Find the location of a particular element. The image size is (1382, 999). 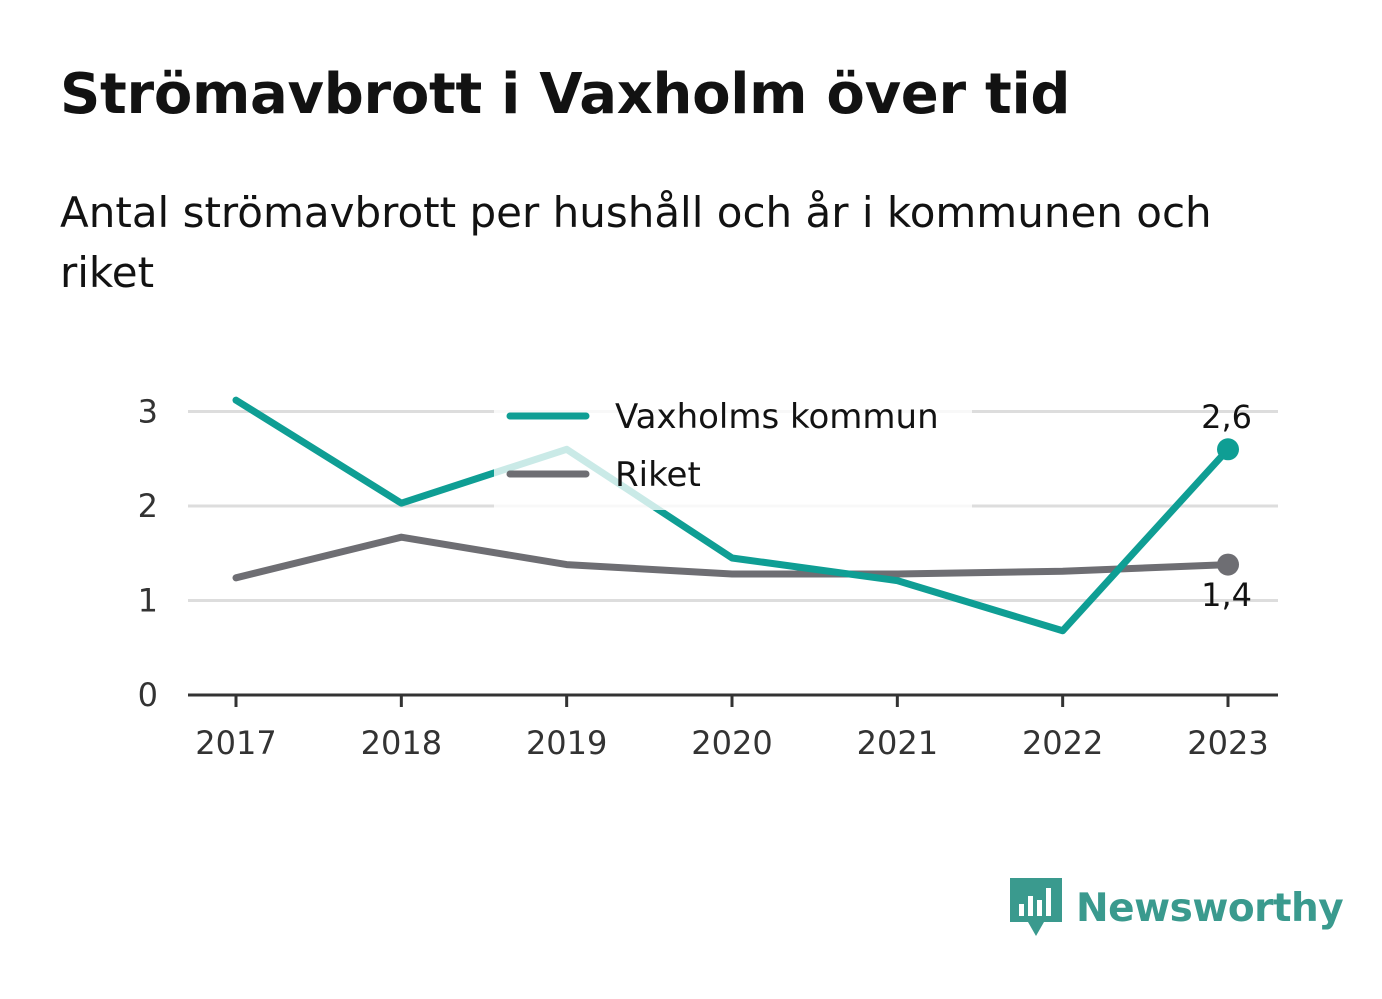

end-point-kommun is located at coordinates (1228, 449).